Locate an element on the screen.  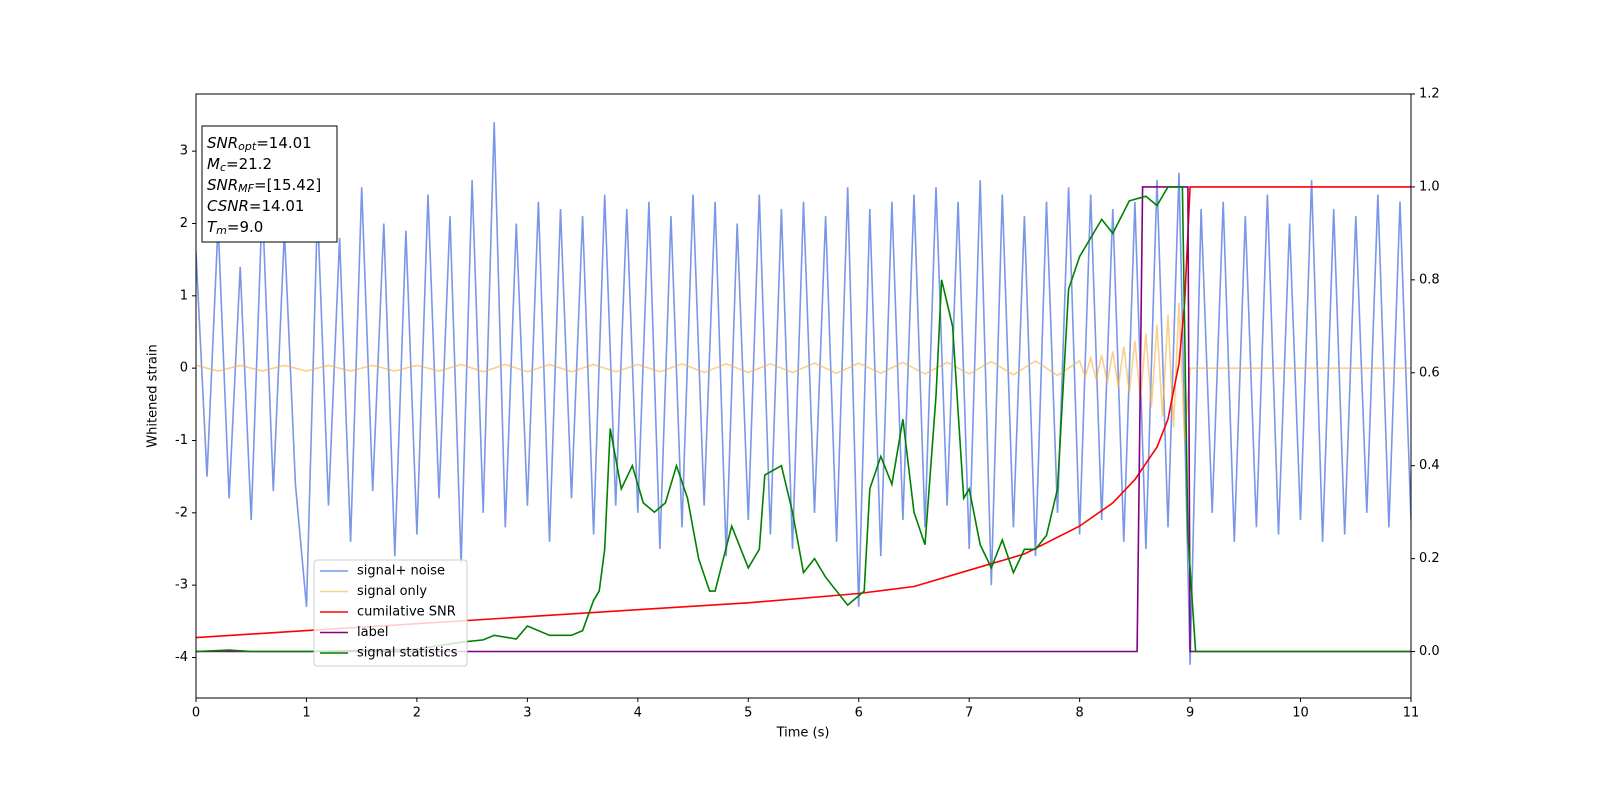
y-tick-label: 3 is located at coordinates (184, 151).